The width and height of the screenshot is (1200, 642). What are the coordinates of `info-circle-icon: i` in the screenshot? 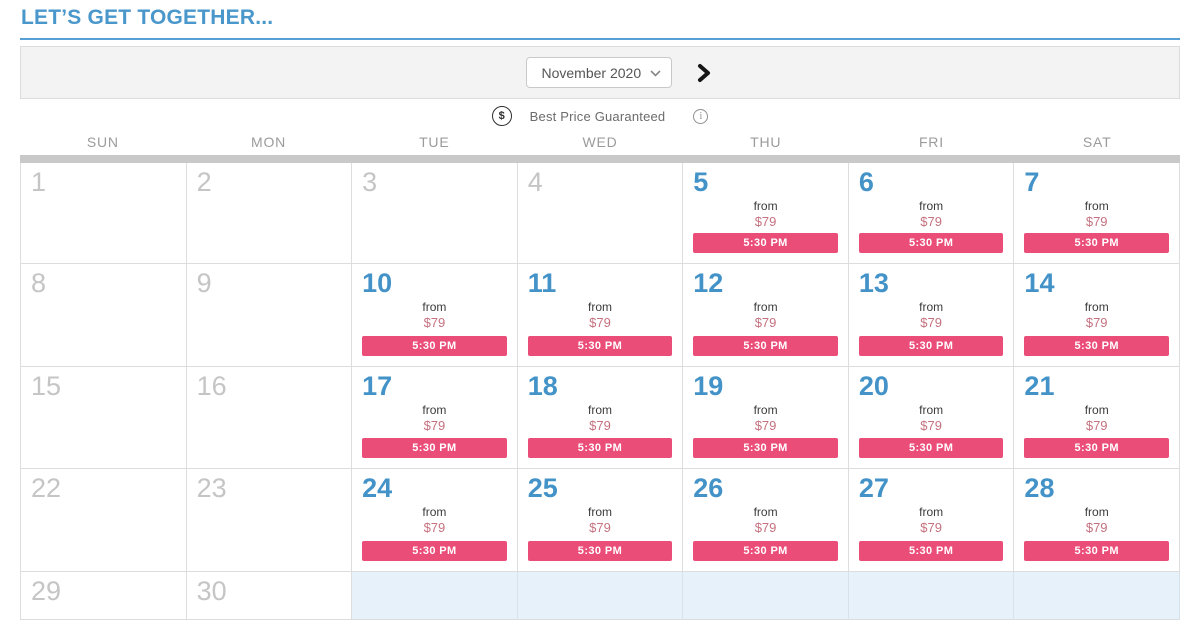 It's located at (701, 116).